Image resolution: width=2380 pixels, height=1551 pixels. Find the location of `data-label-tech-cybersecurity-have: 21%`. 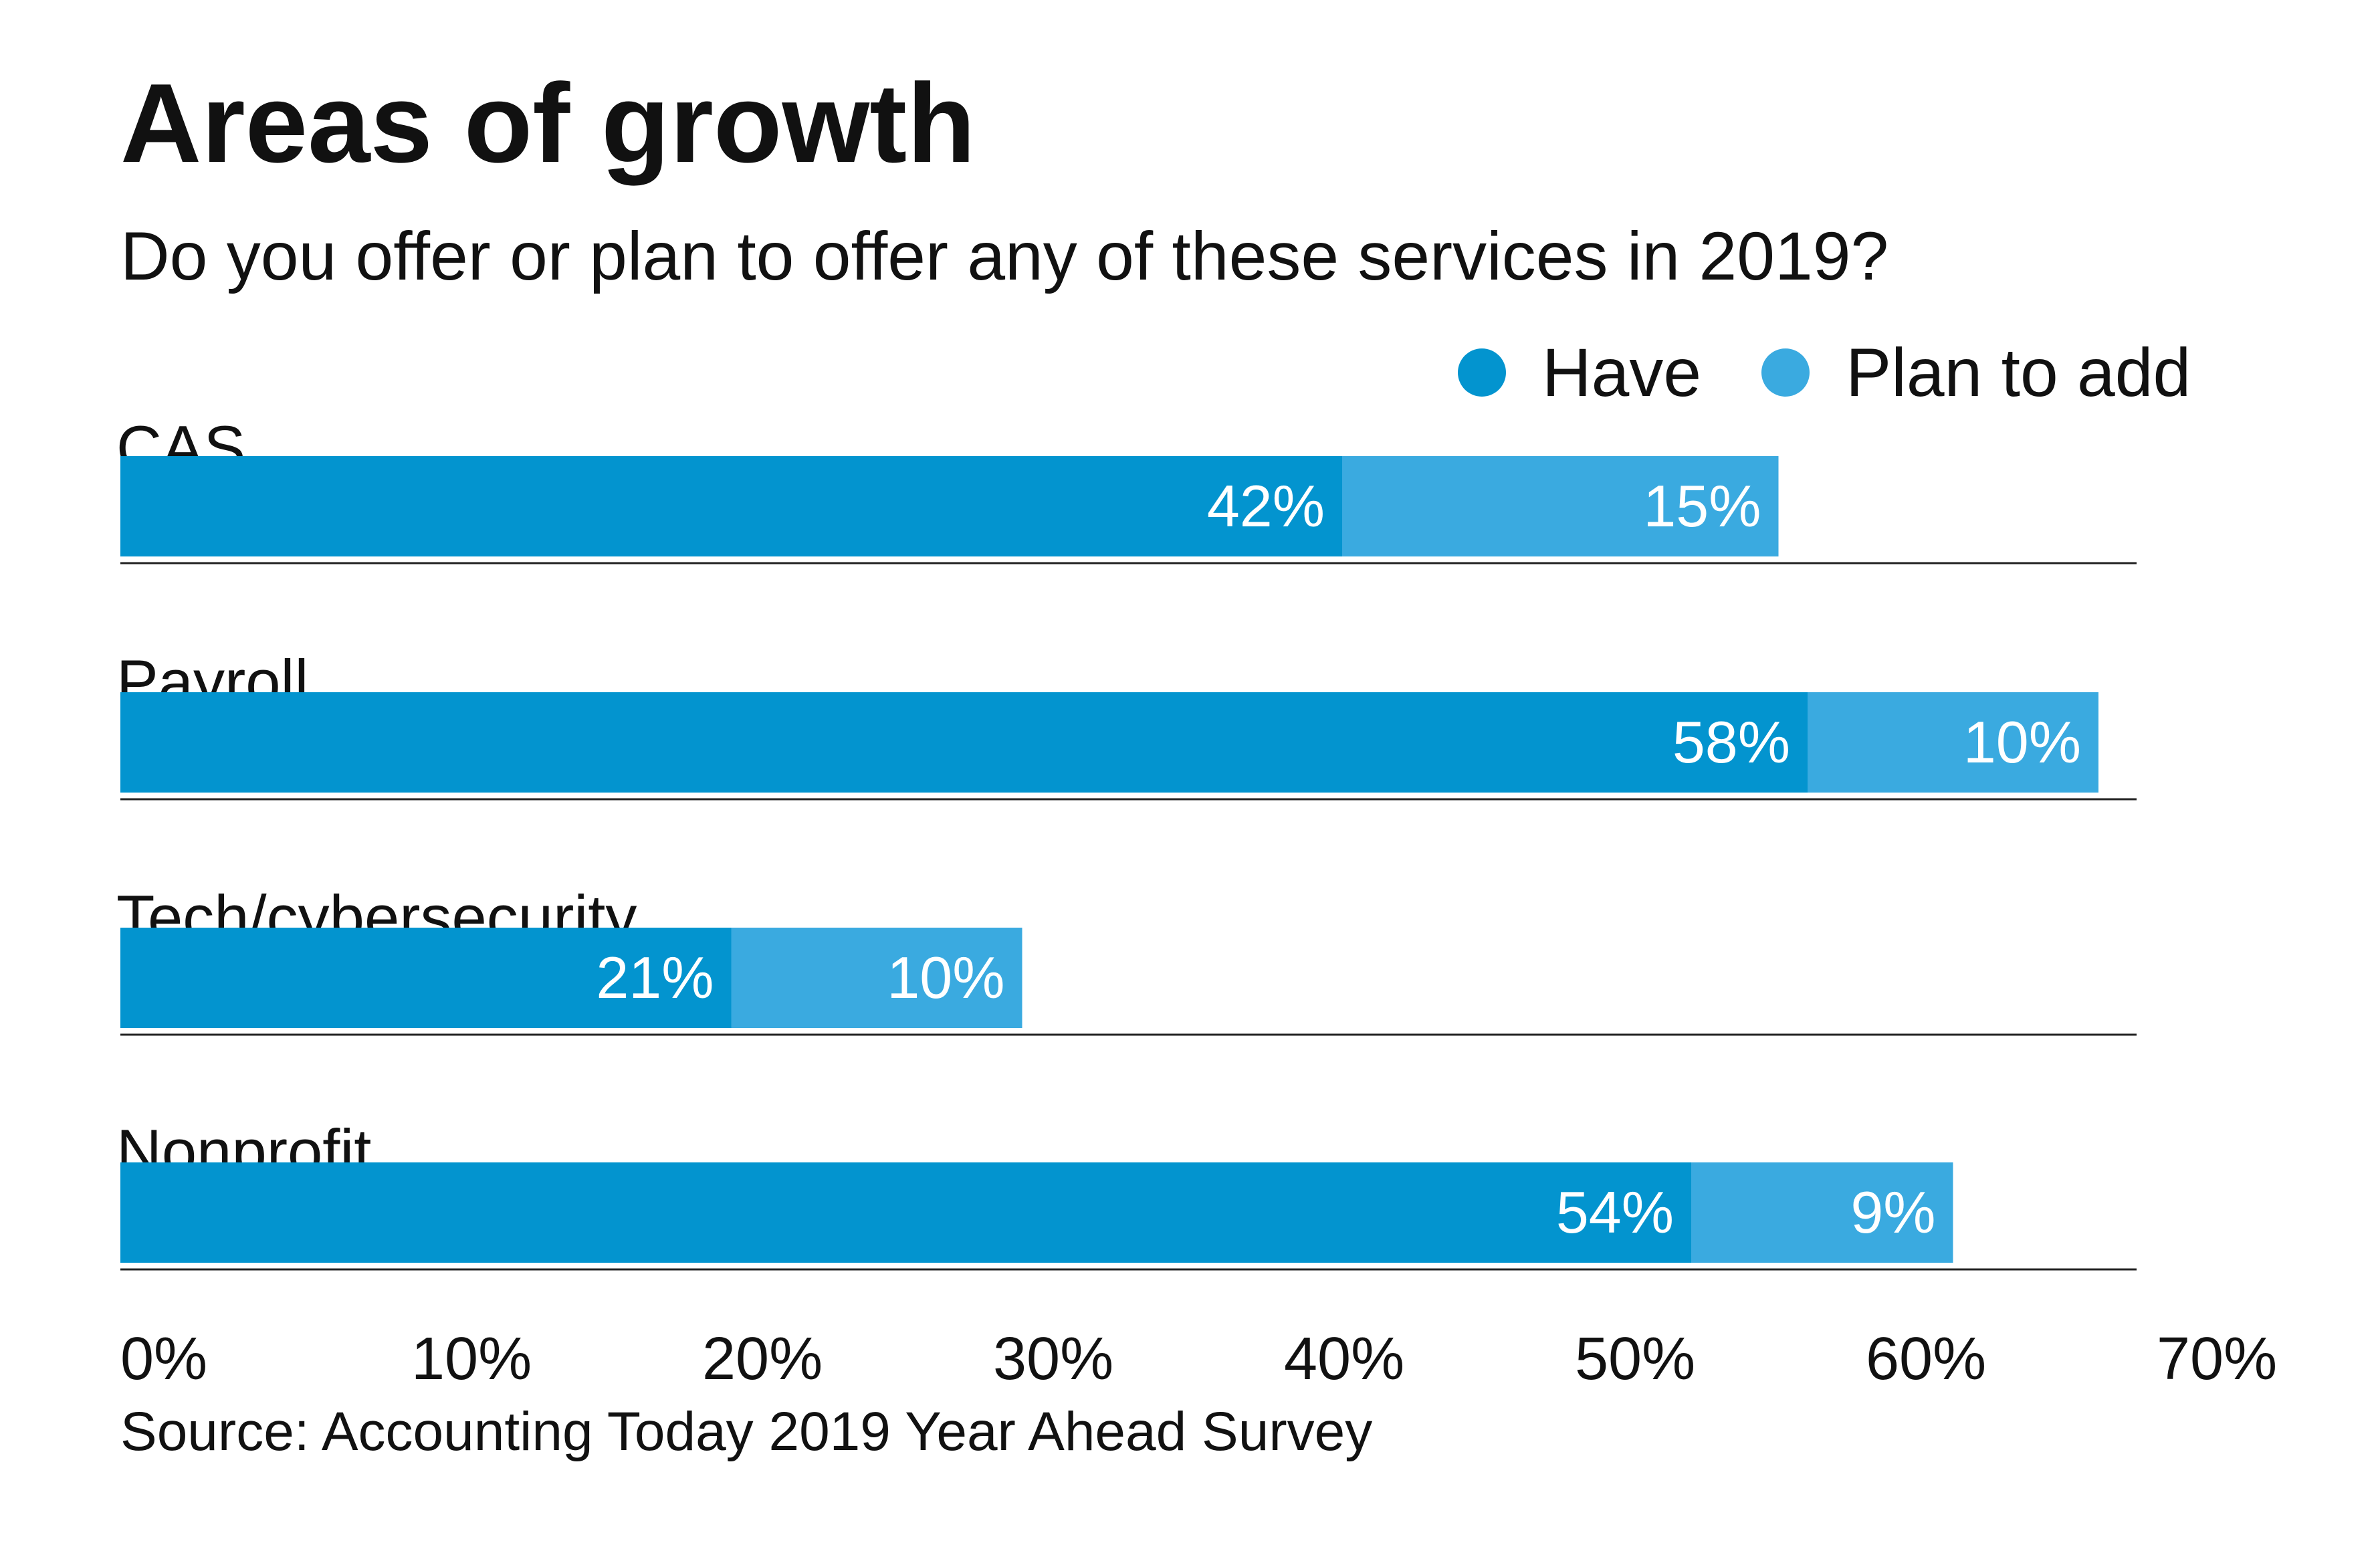

data-label-tech-cybersecurity-have: 21% is located at coordinates (655, 977).